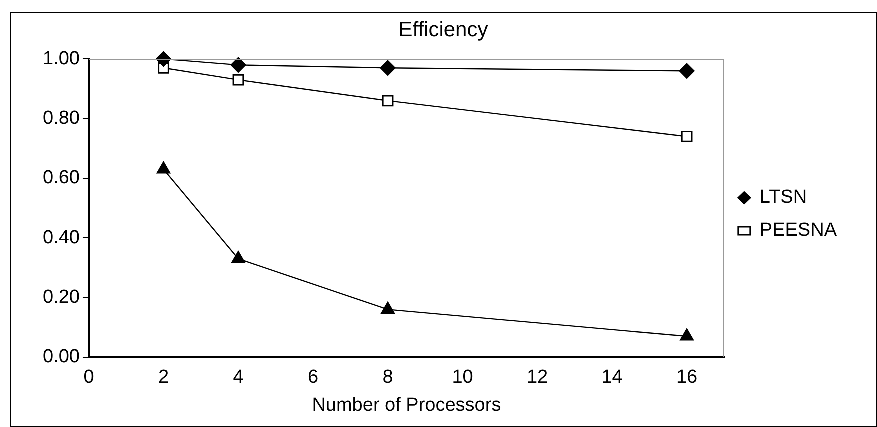 The width and height of the screenshot is (877, 427). Describe the element at coordinates (784, 197) in the screenshot. I see `legend-label: LTSN` at that location.